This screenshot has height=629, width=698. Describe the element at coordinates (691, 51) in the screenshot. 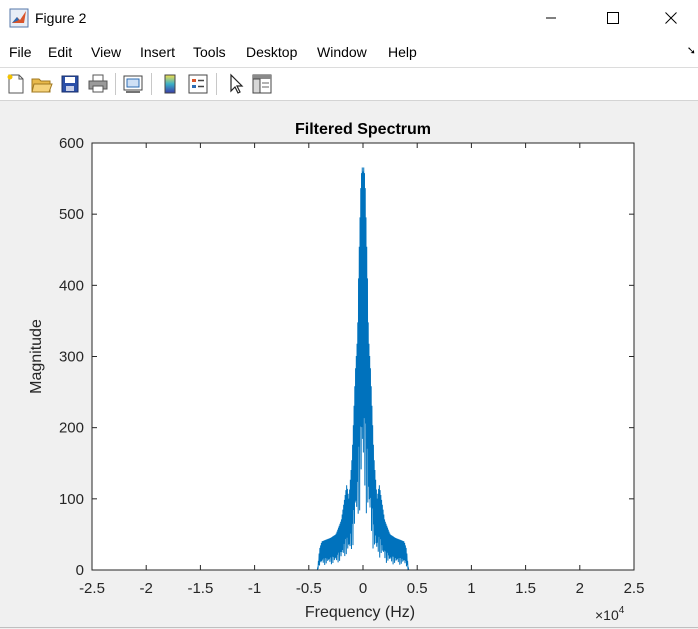

I see `dock-figure-icon: ➘` at that location.